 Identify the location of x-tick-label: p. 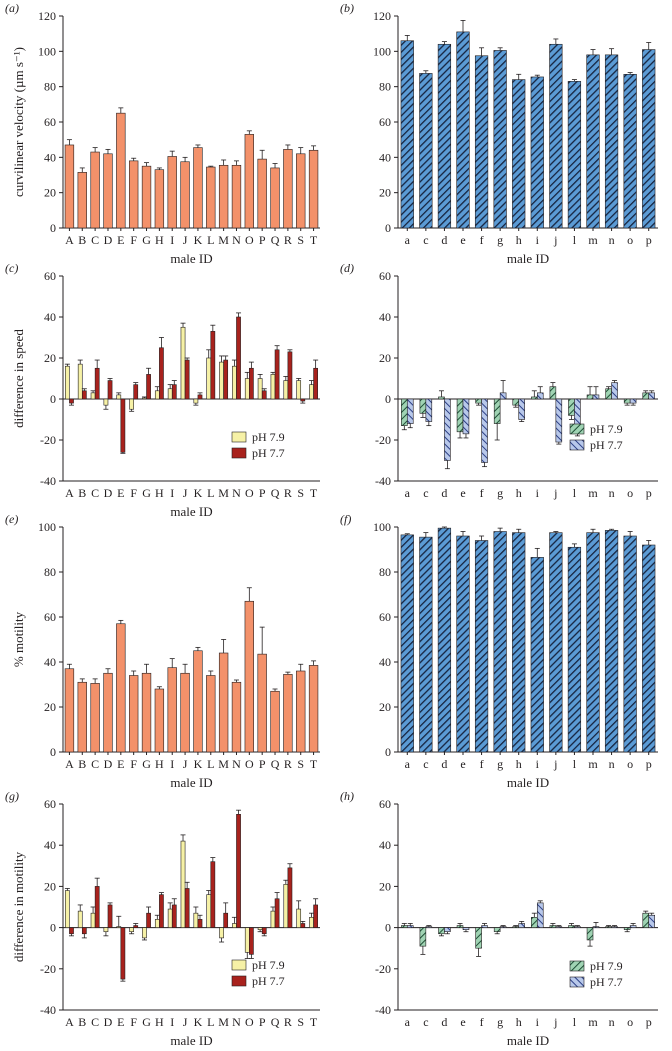
(649, 1022).